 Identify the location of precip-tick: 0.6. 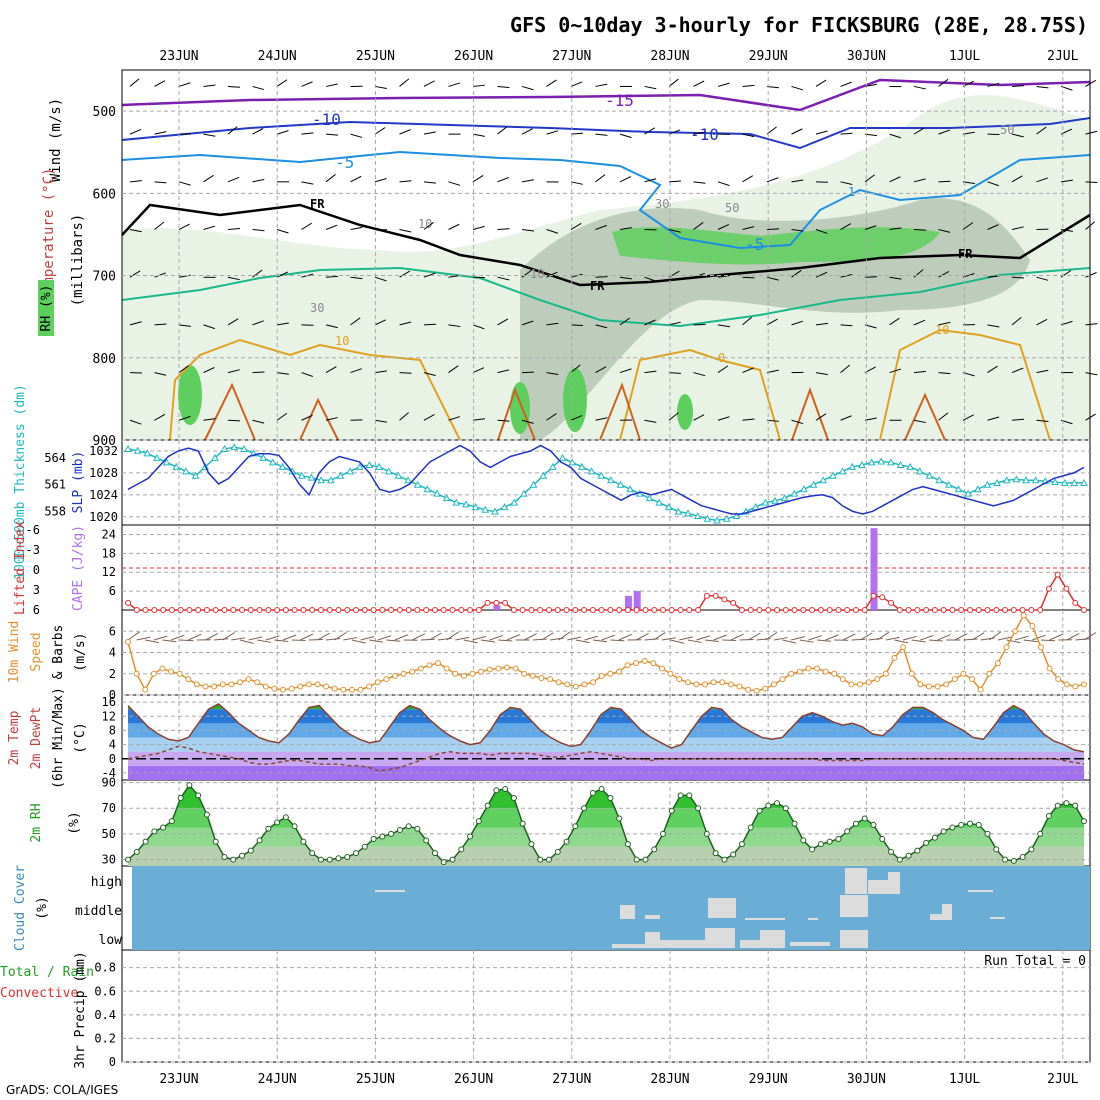
(105, 991).